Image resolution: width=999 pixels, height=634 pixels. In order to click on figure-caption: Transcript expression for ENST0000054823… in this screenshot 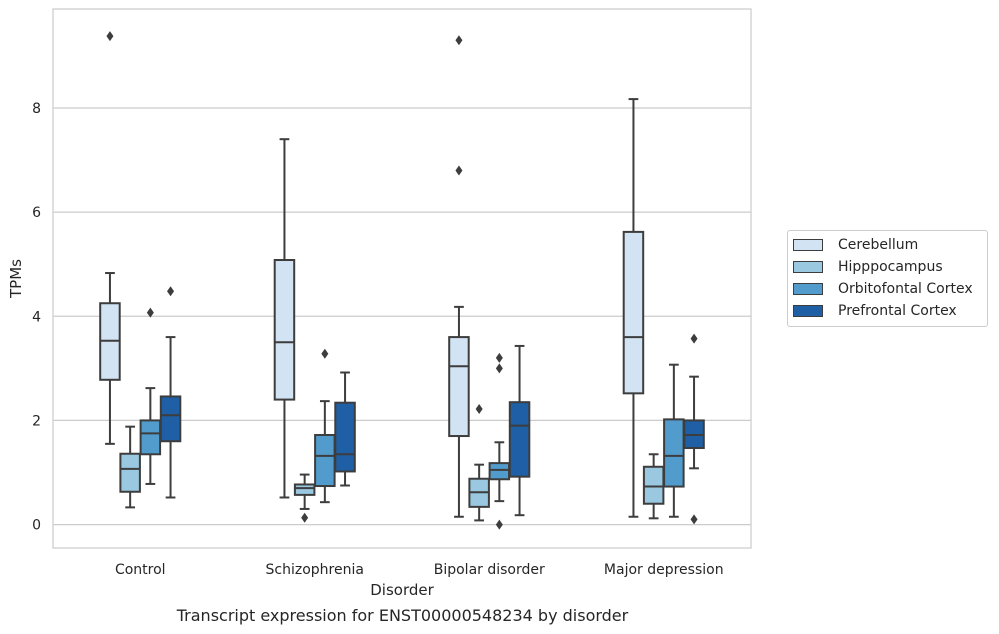, I will do `click(402, 615)`.